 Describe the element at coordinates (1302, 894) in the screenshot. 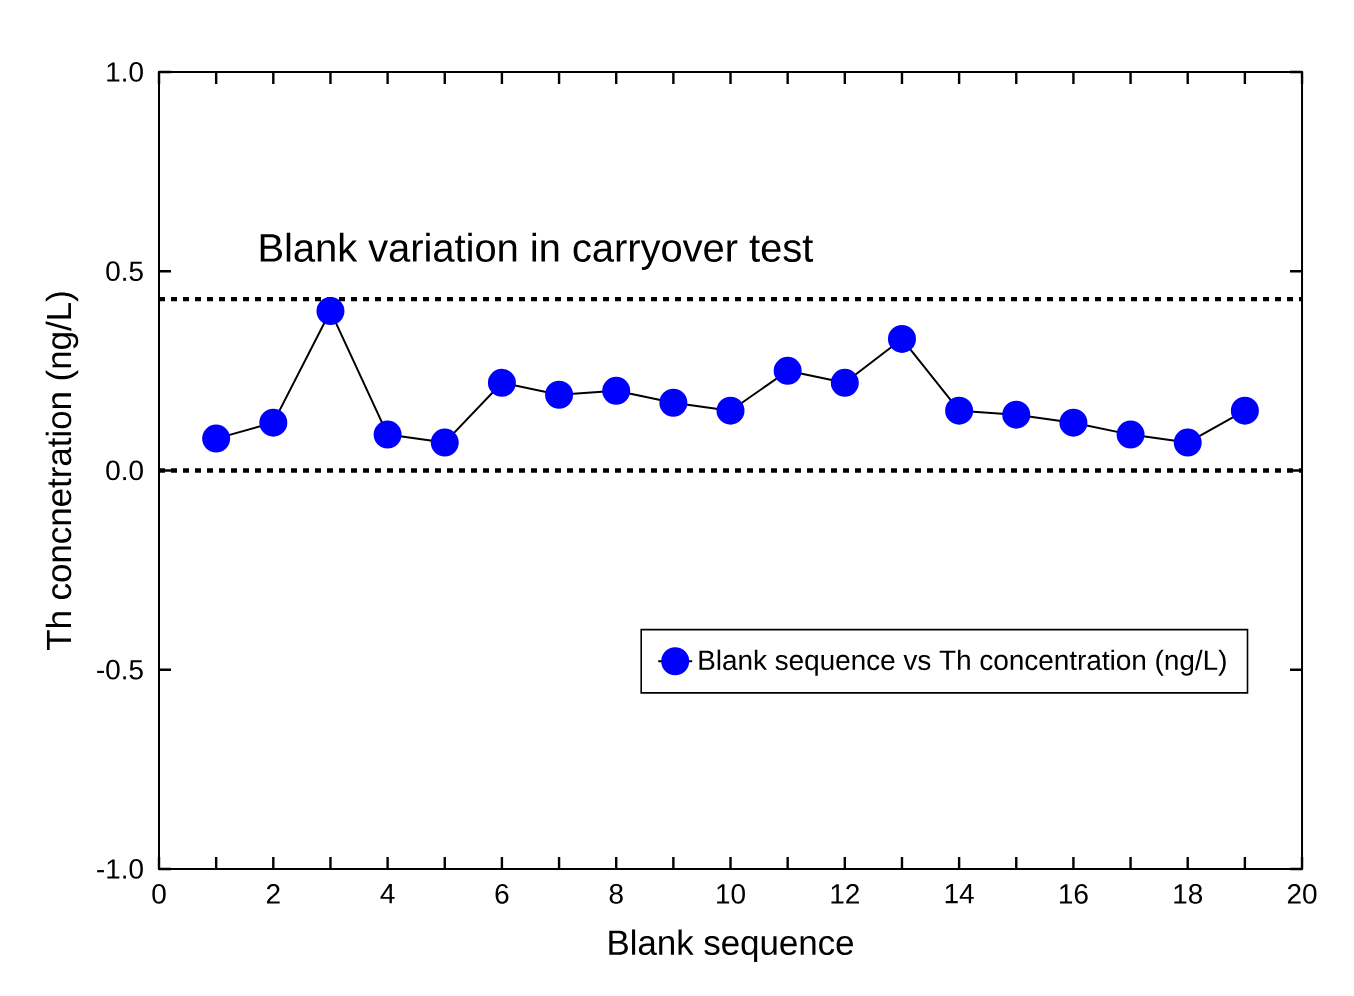

I see `x-tick-label: 20` at that location.